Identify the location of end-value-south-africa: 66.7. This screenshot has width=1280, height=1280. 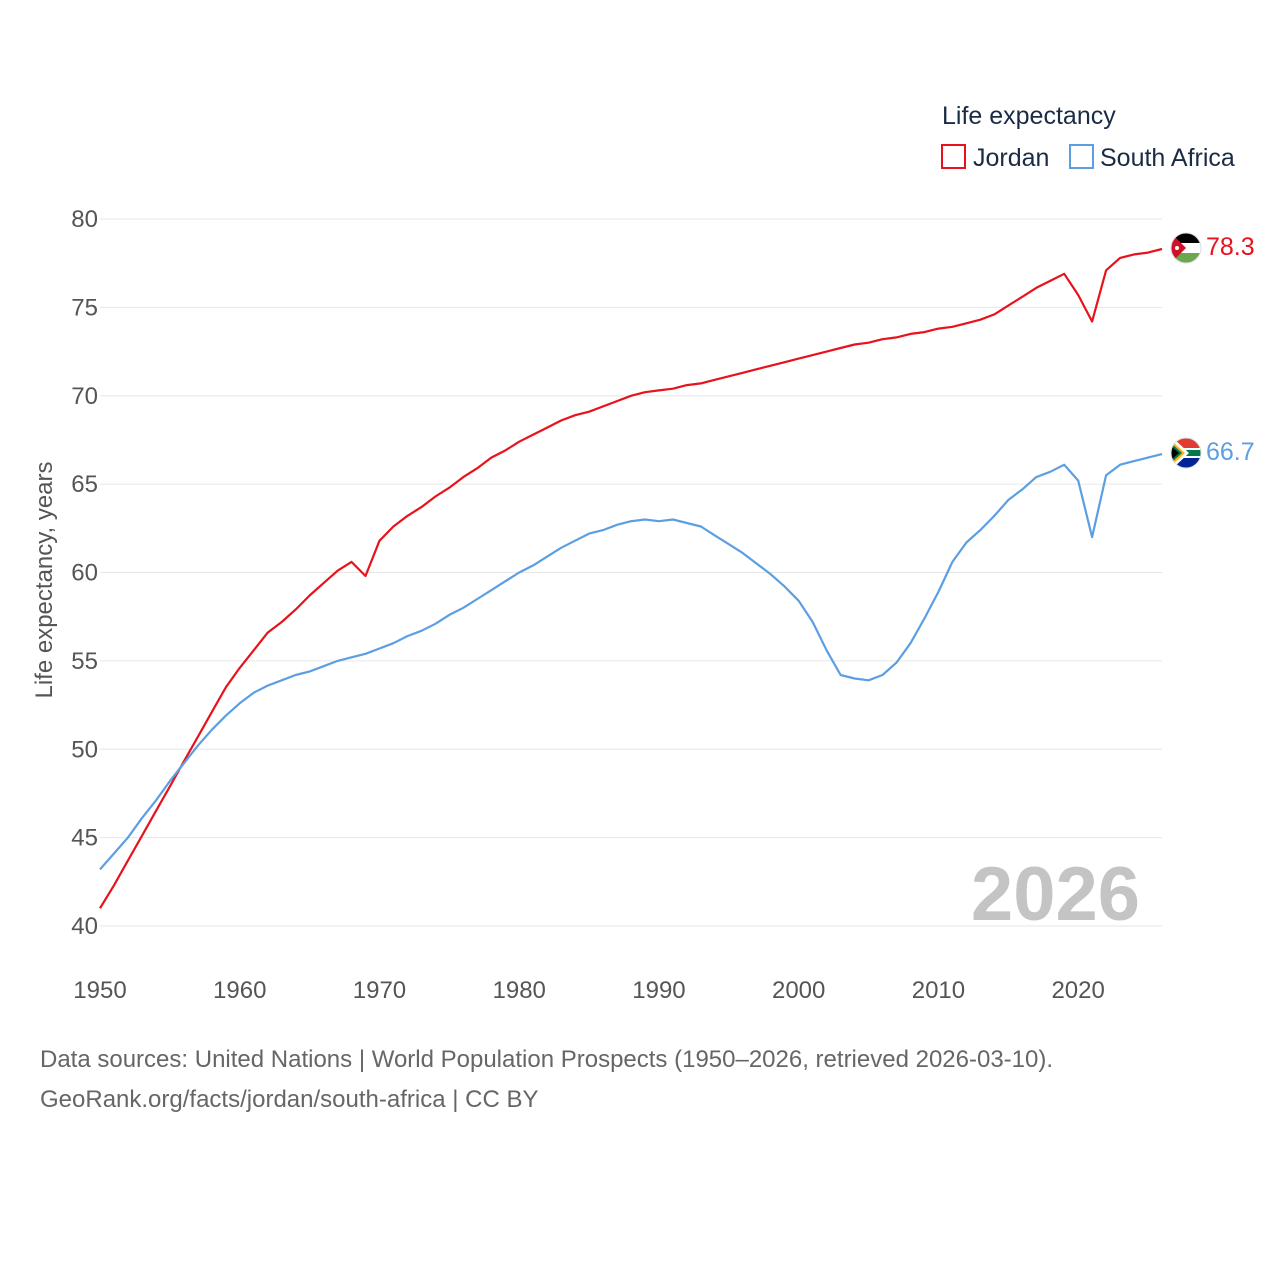
(1230, 452).